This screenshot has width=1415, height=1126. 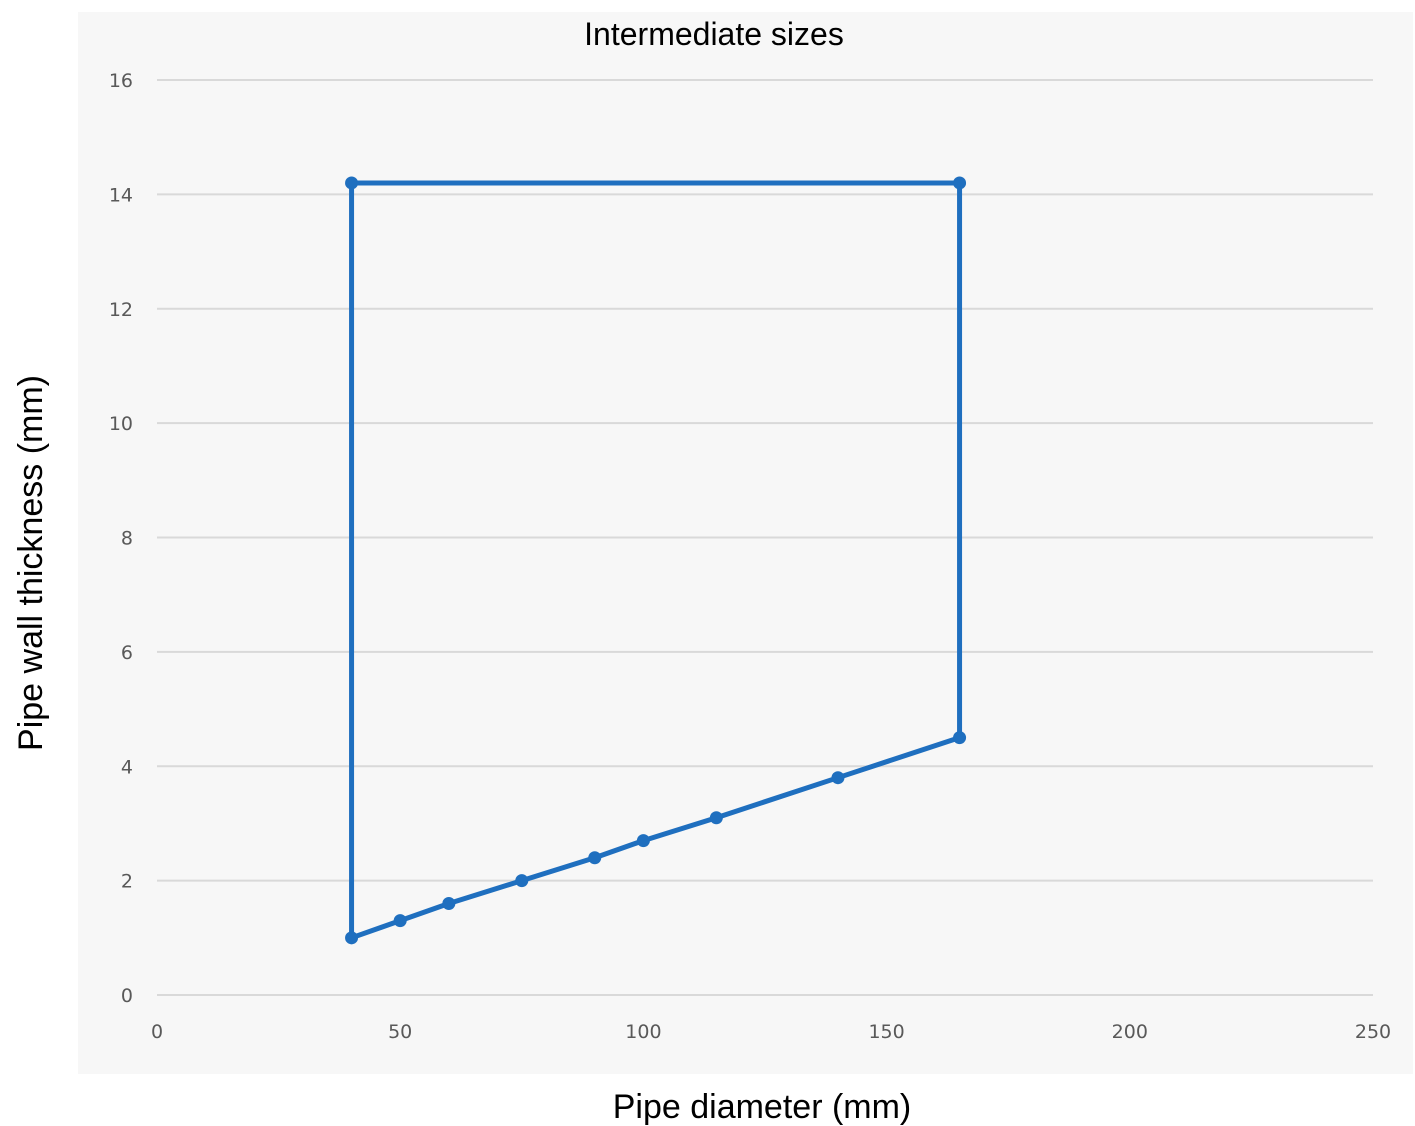 What do you see at coordinates (1373, 1032) in the screenshot?
I see `x-tick-label: 250` at bounding box center [1373, 1032].